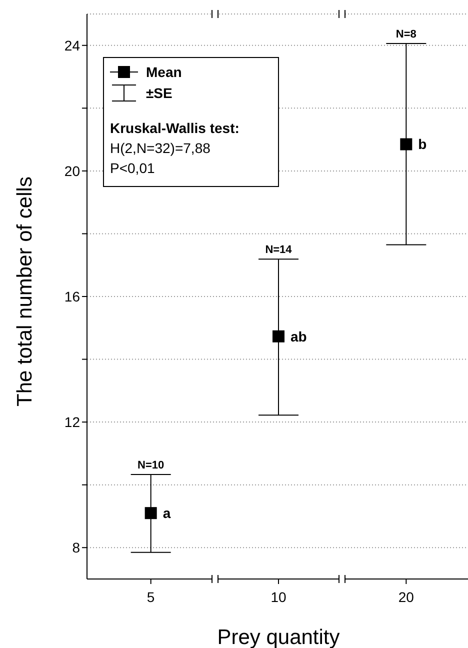  Describe the element at coordinates (406, 34) in the screenshot. I see `annotation: N=8` at that location.